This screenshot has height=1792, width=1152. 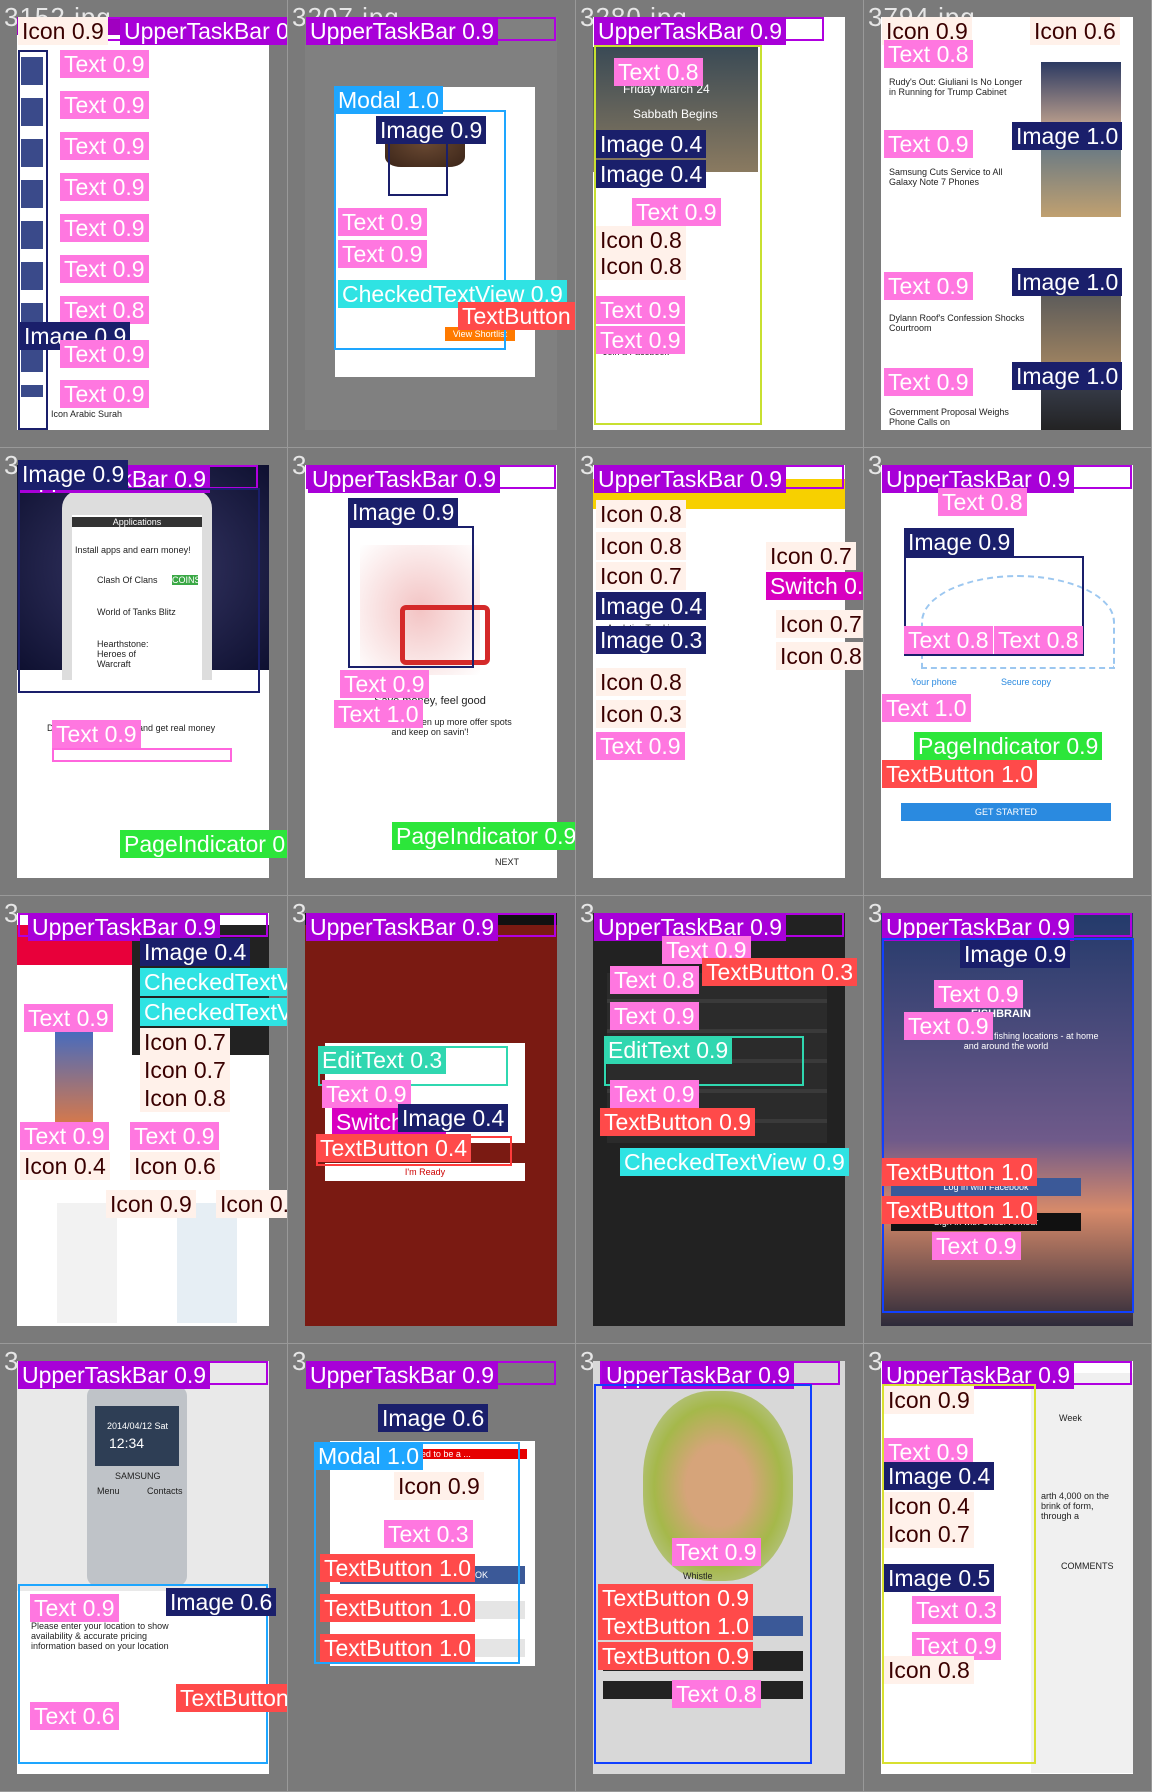 I want to click on modal-label: Modal 1.0, so click(x=389, y=100).